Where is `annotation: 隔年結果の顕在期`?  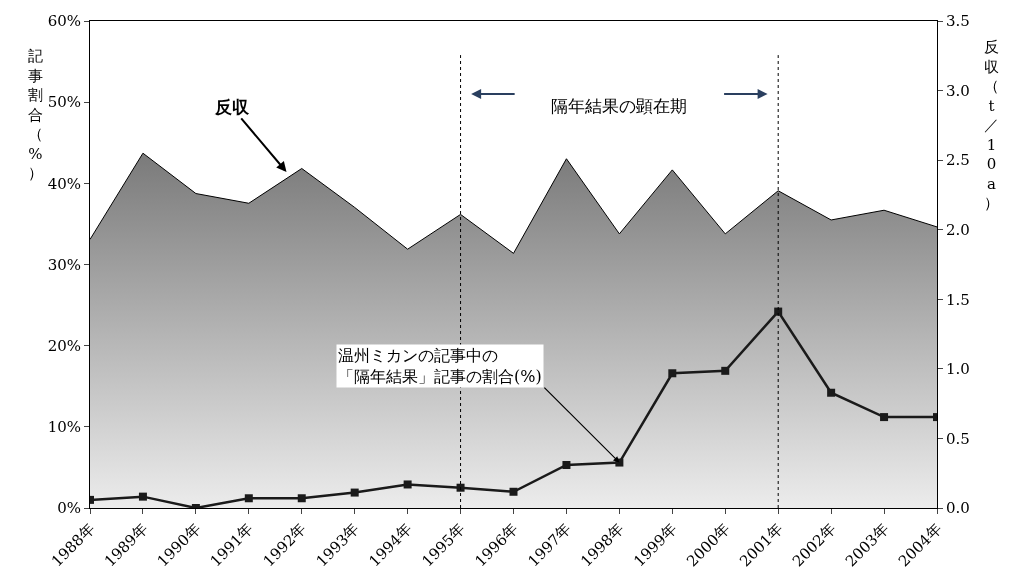 annotation: 隔年結果の顕在期 is located at coordinates (619, 106).